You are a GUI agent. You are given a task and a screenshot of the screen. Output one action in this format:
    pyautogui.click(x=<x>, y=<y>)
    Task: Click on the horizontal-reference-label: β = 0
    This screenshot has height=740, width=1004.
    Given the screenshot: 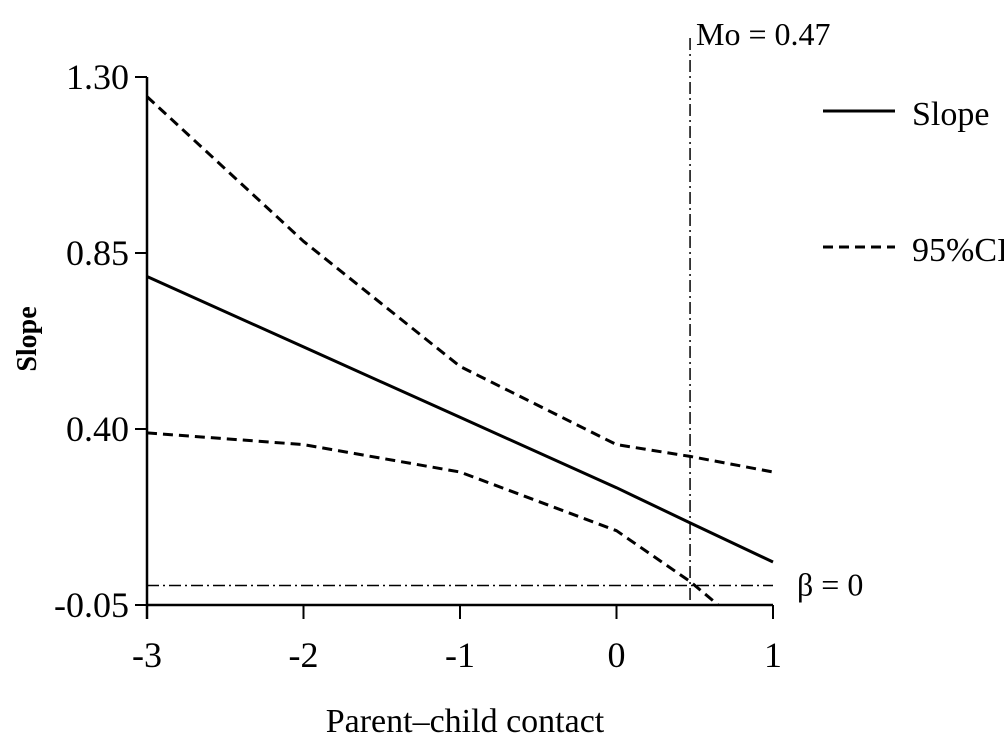 What is the action you would take?
    pyautogui.click(x=830, y=584)
    